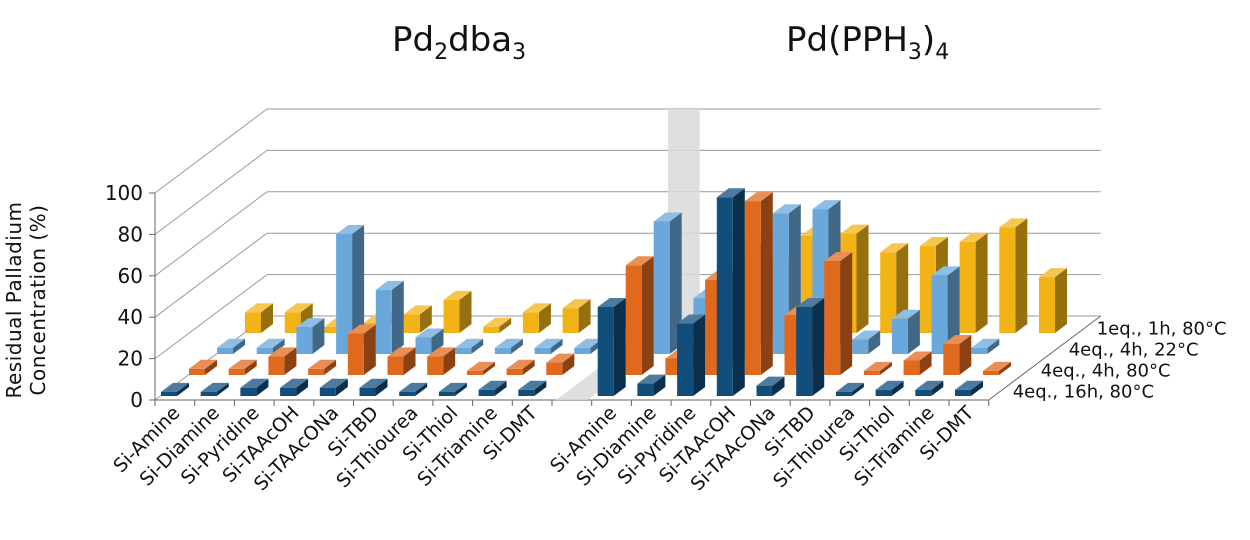 The height and width of the screenshot is (540, 1250). Describe the element at coordinates (492, 388) in the screenshot. I see `bar-pd2dba3-s3-c8` at that location.